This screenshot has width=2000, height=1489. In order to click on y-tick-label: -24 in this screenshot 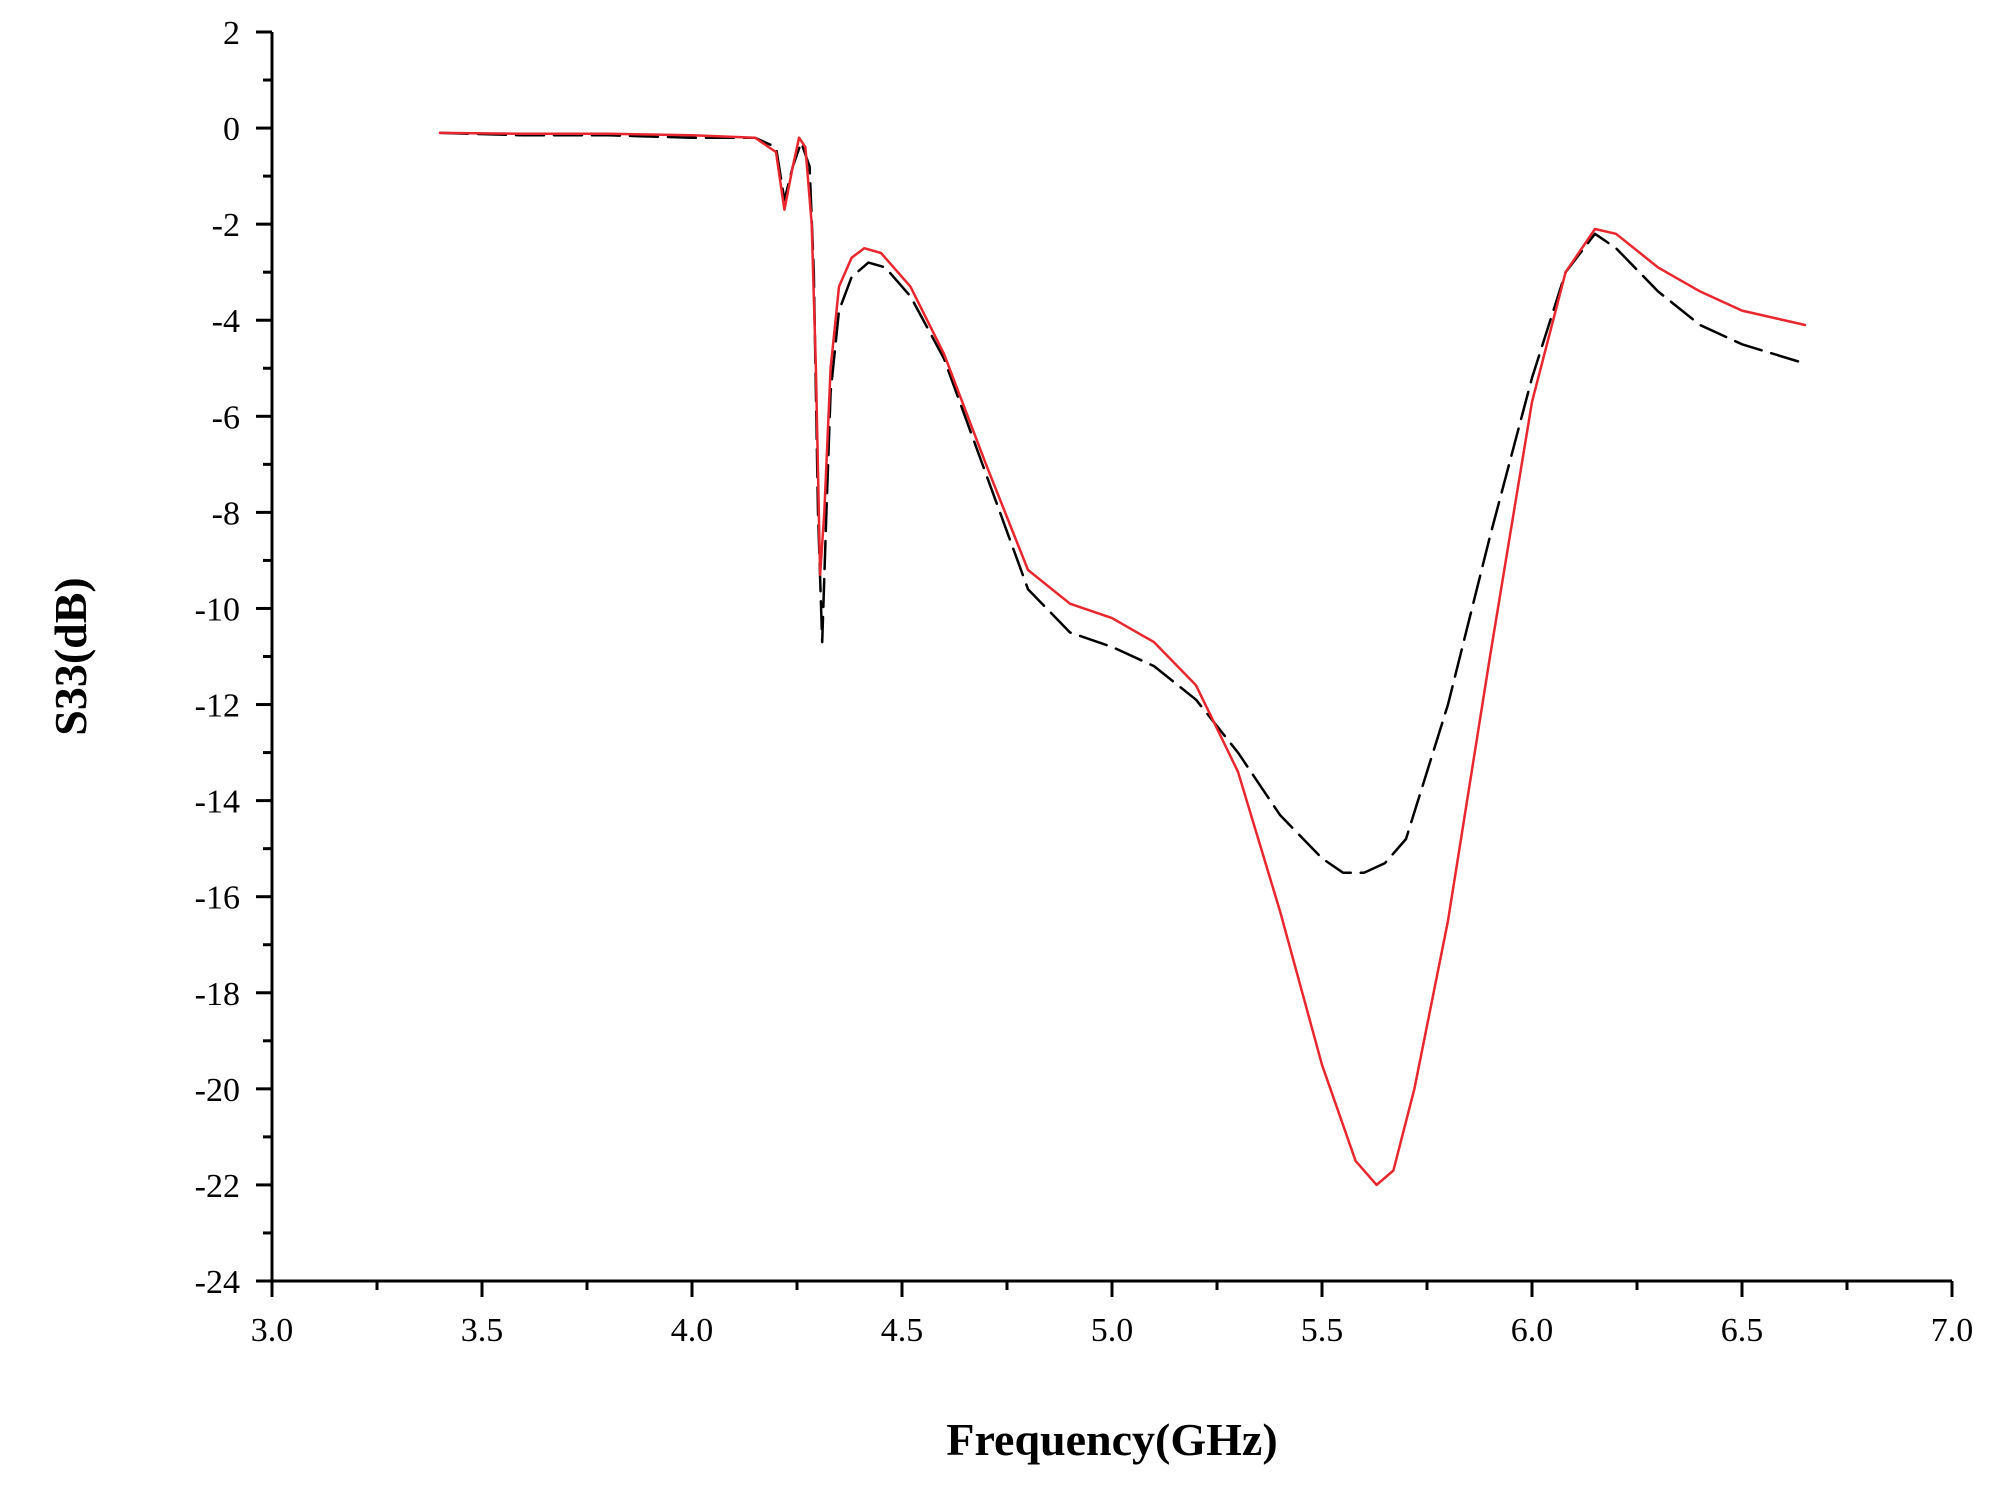, I will do `click(217, 1282)`.